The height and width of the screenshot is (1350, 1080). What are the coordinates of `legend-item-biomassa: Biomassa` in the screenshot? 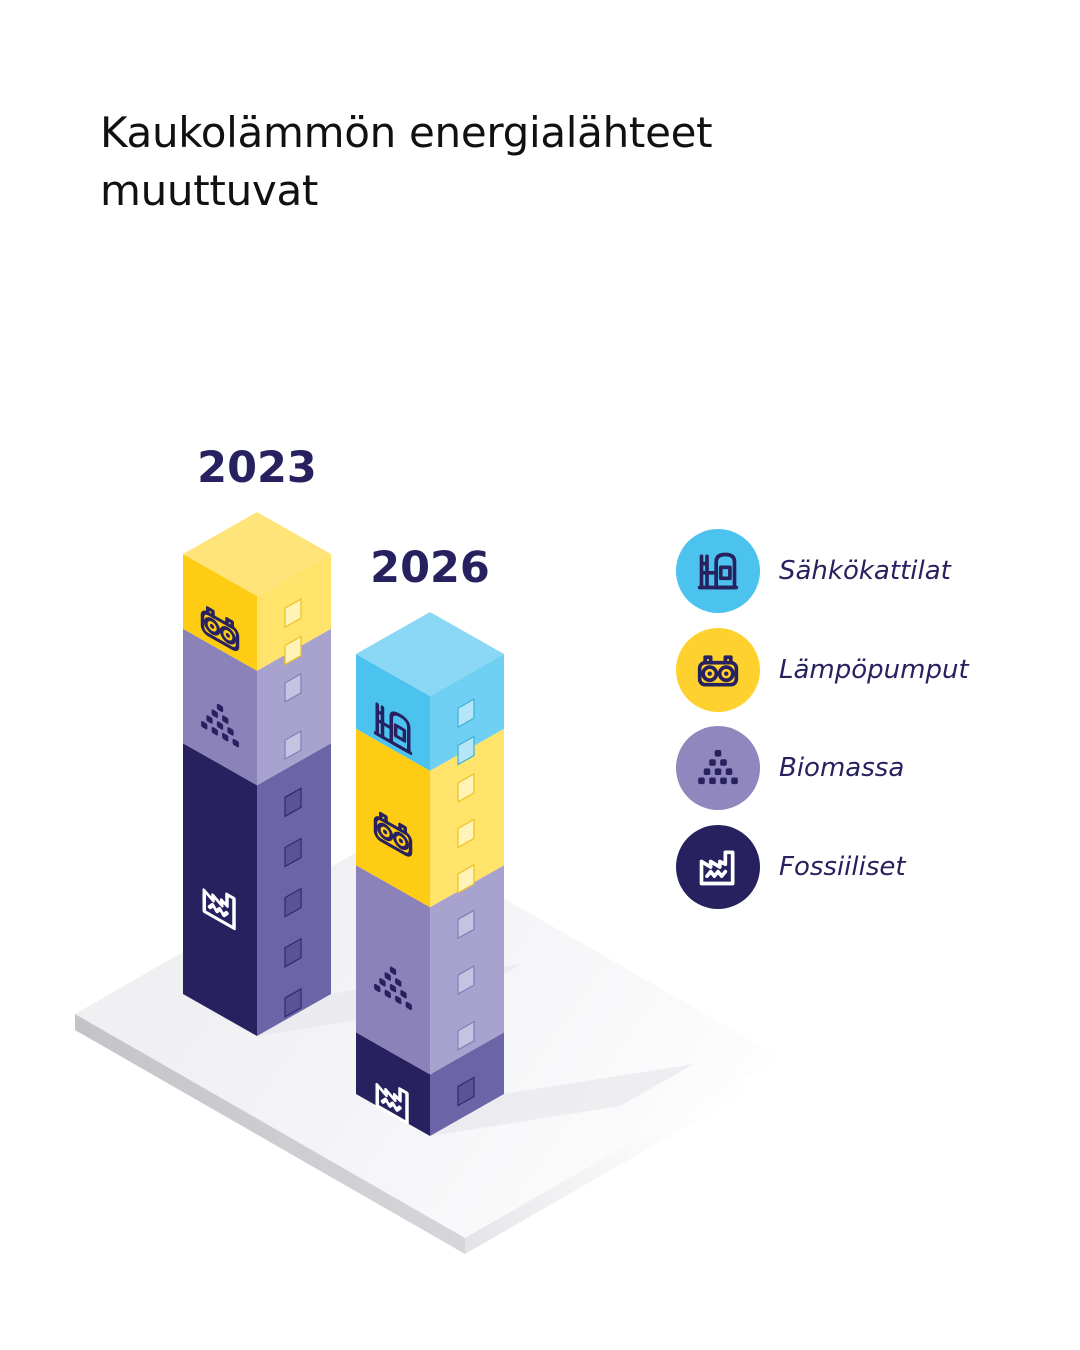 It's located at (866, 768).